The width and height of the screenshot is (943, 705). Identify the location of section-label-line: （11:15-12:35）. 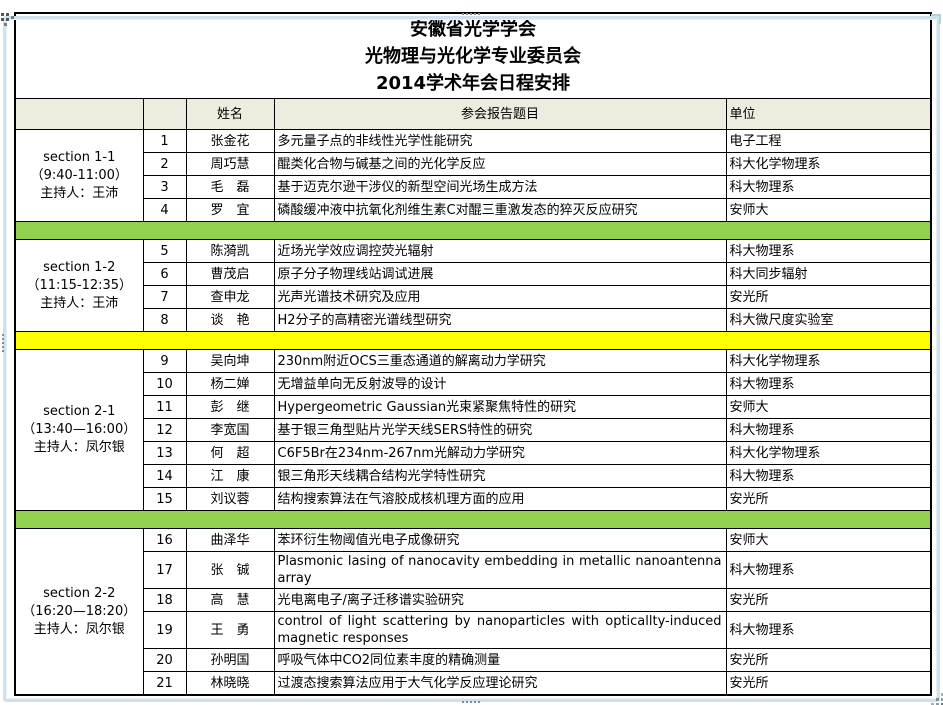
(79, 285).